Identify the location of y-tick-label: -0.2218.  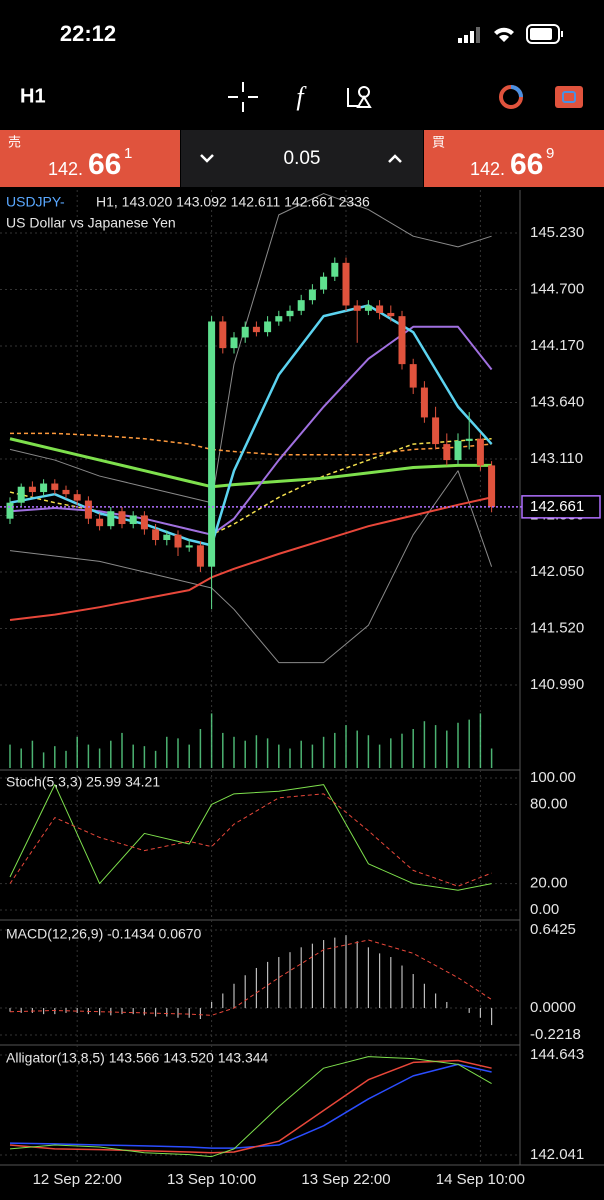
(555, 1034).